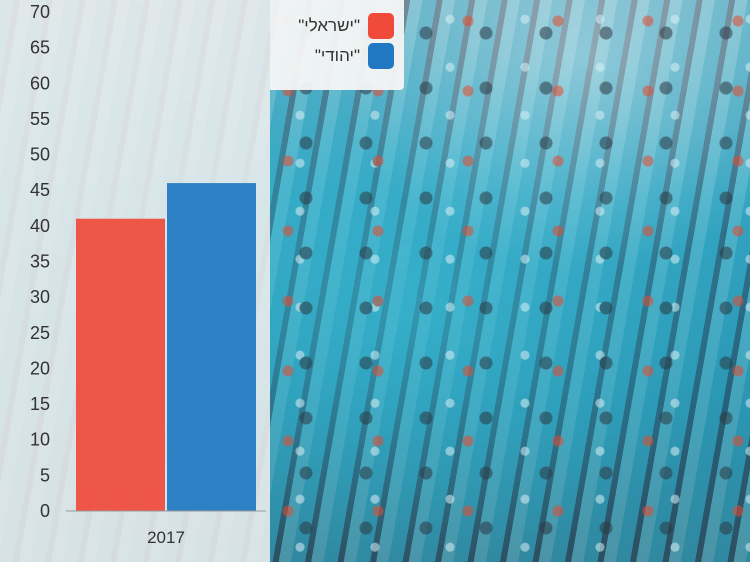 Image resolution: width=750 pixels, height=562 pixels. Describe the element at coordinates (40, 83) in the screenshot. I see `y-tick-label: 60` at that location.